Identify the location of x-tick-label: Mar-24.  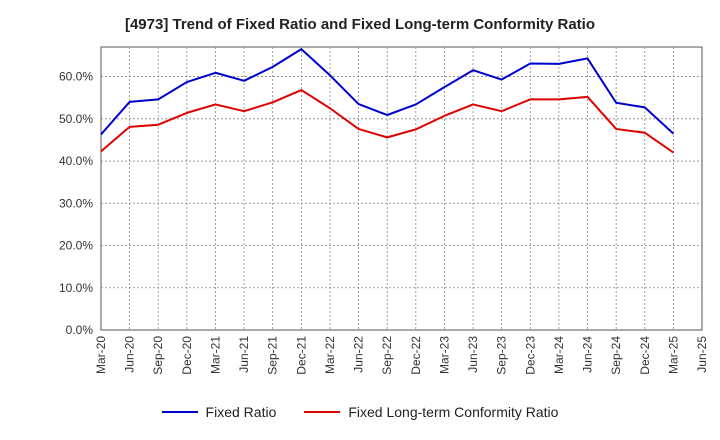
(559, 355).